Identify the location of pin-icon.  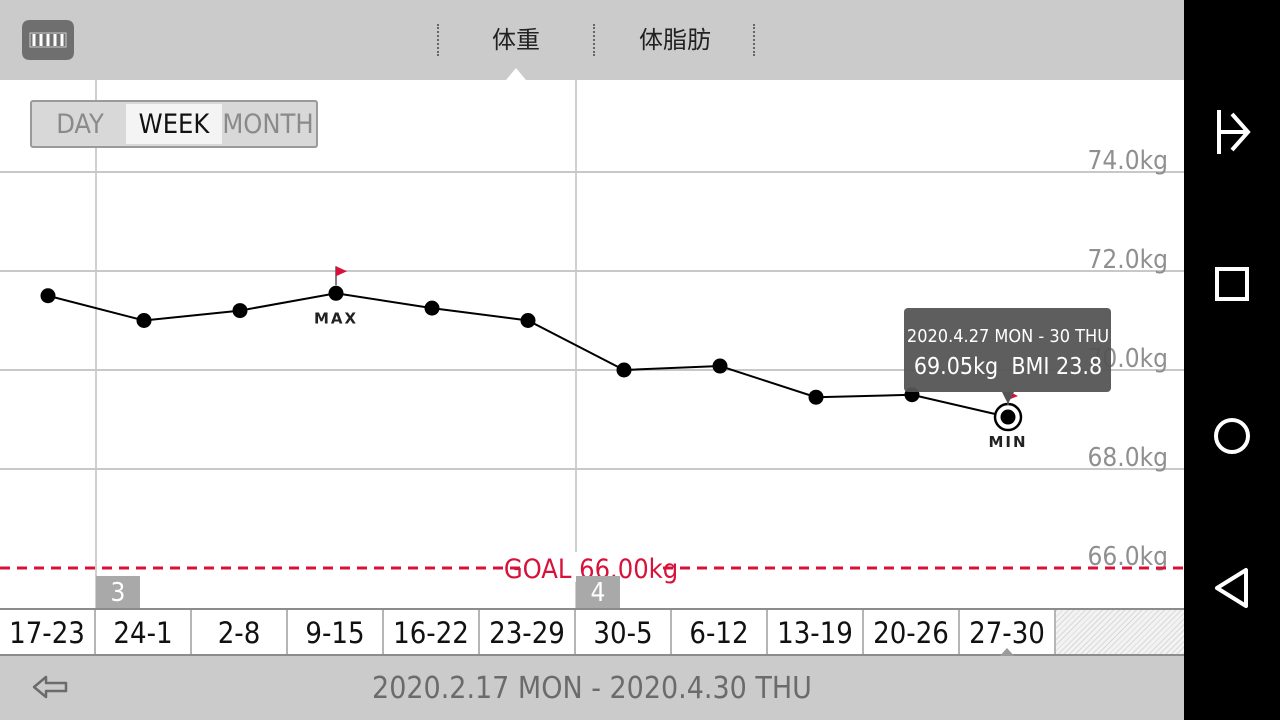
(1232, 132).